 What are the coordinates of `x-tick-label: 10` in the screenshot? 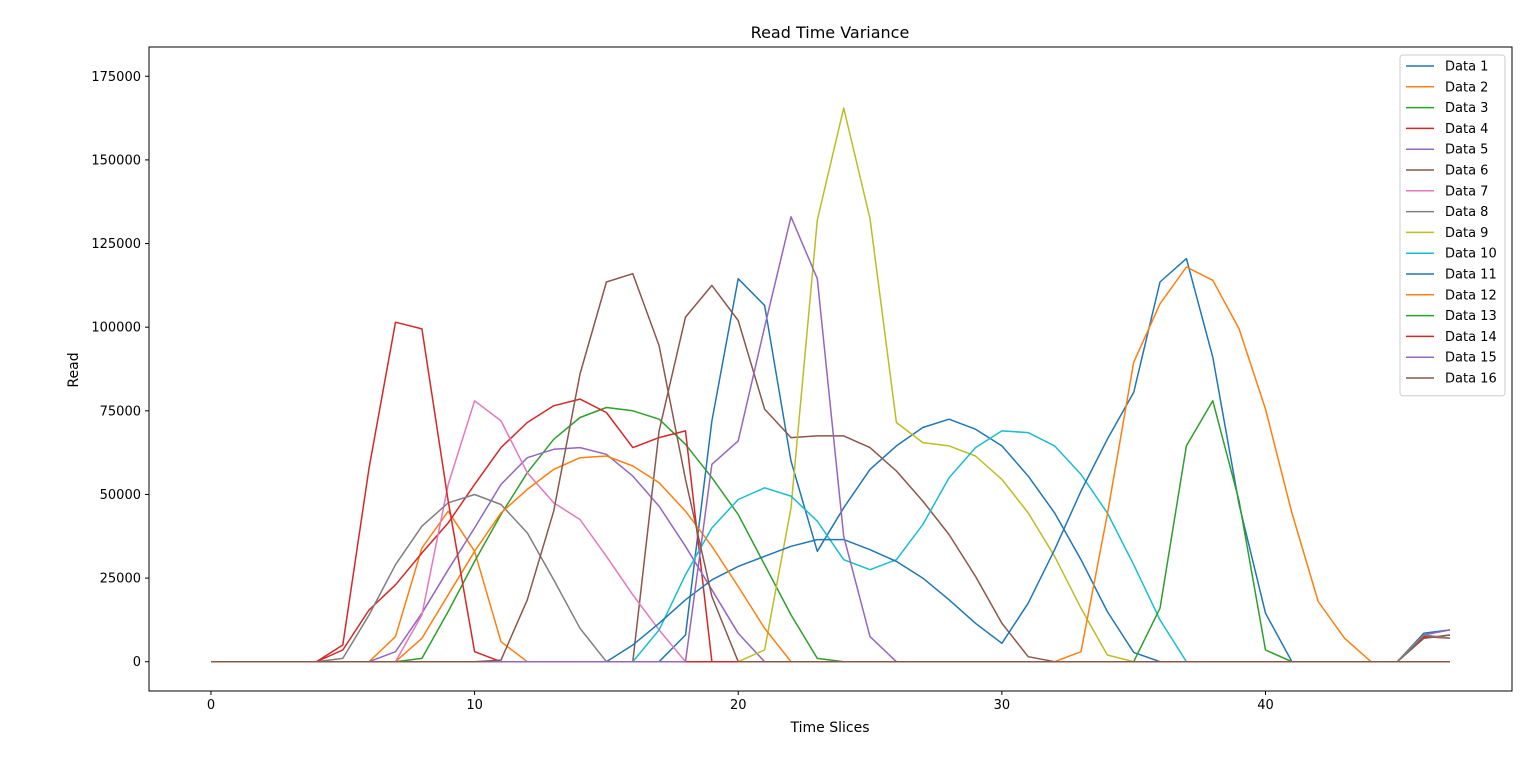 It's located at (474, 705).